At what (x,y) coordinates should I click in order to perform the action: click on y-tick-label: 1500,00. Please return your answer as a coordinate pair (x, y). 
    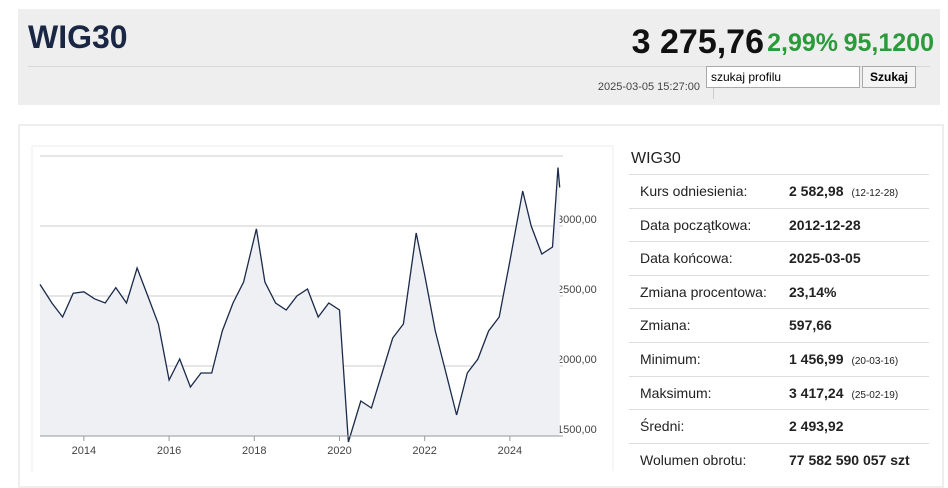
    Looking at the image, I should click on (577, 430).